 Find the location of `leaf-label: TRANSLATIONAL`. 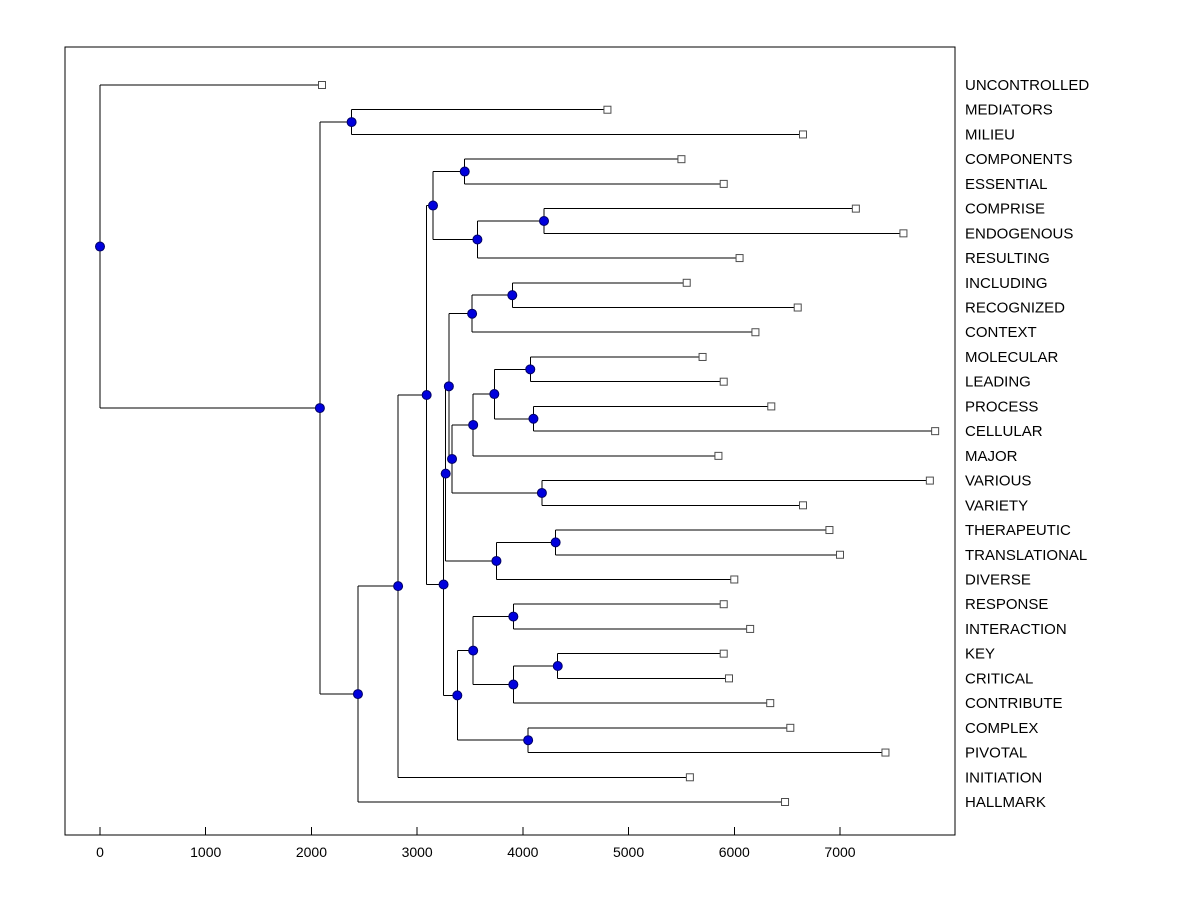

leaf-label: TRANSLATIONAL is located at coordinates (1026, 555).